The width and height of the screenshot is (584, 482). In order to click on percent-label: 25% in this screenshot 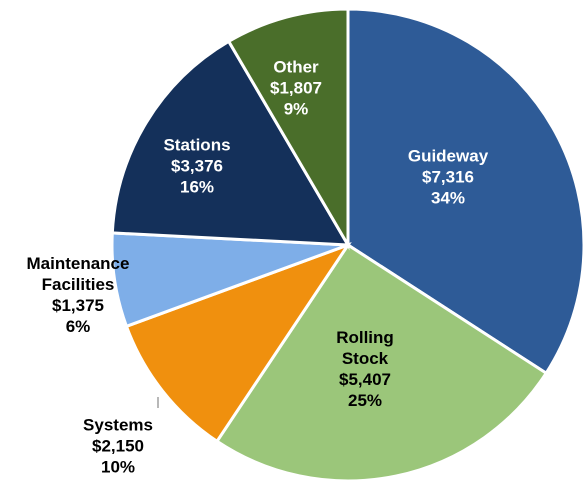, I will do `click(365, 400)`.